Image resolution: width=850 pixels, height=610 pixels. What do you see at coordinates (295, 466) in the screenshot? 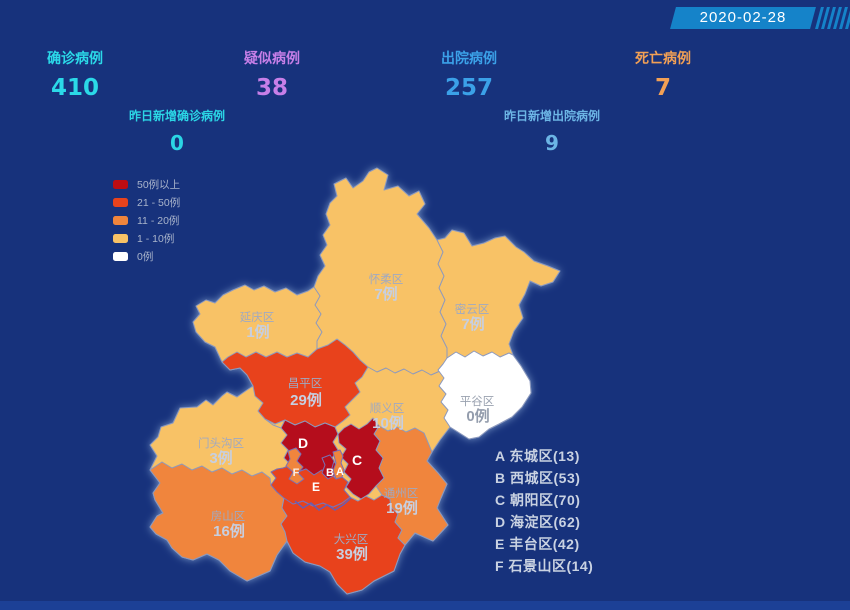
I see `map-region-shijingshan` at bounding box center [295, 466].